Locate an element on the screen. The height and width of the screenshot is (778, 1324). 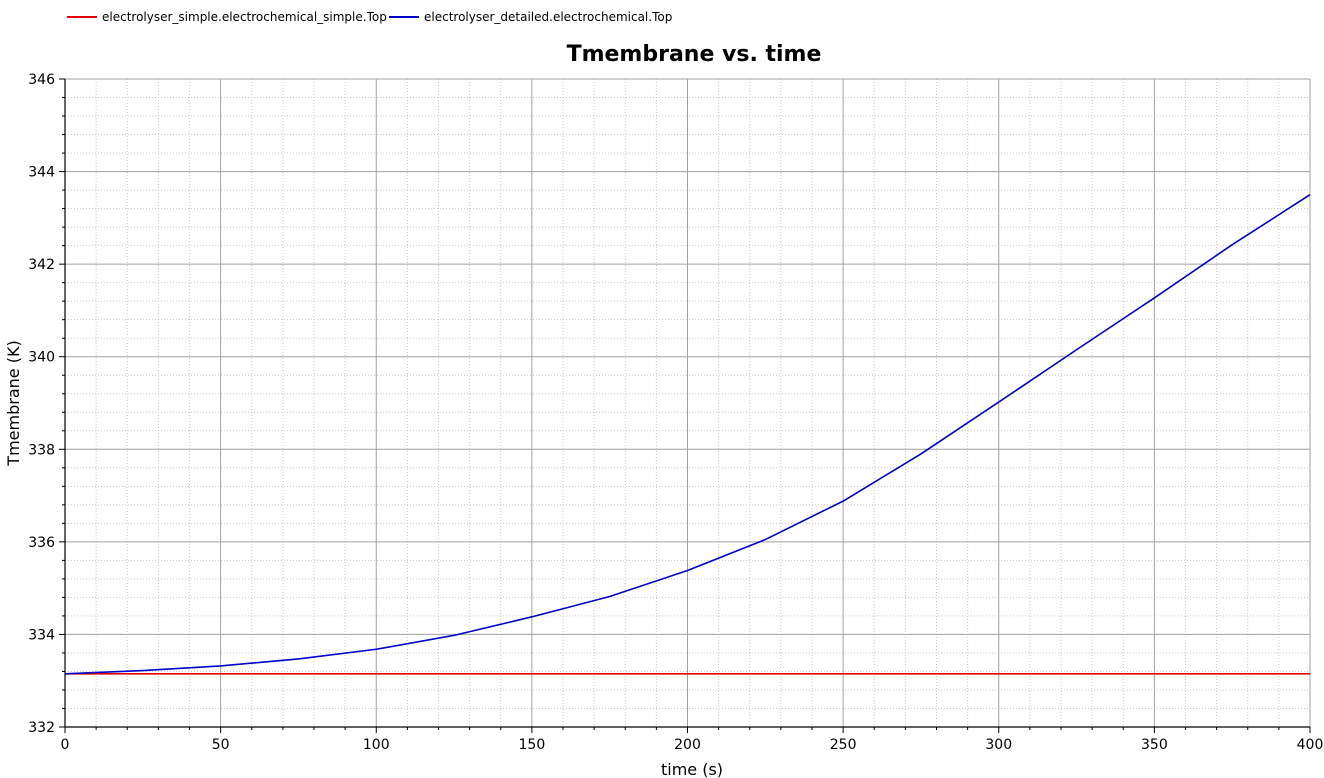
x-axis-label: time (s) is located at coordinates (692, 769).